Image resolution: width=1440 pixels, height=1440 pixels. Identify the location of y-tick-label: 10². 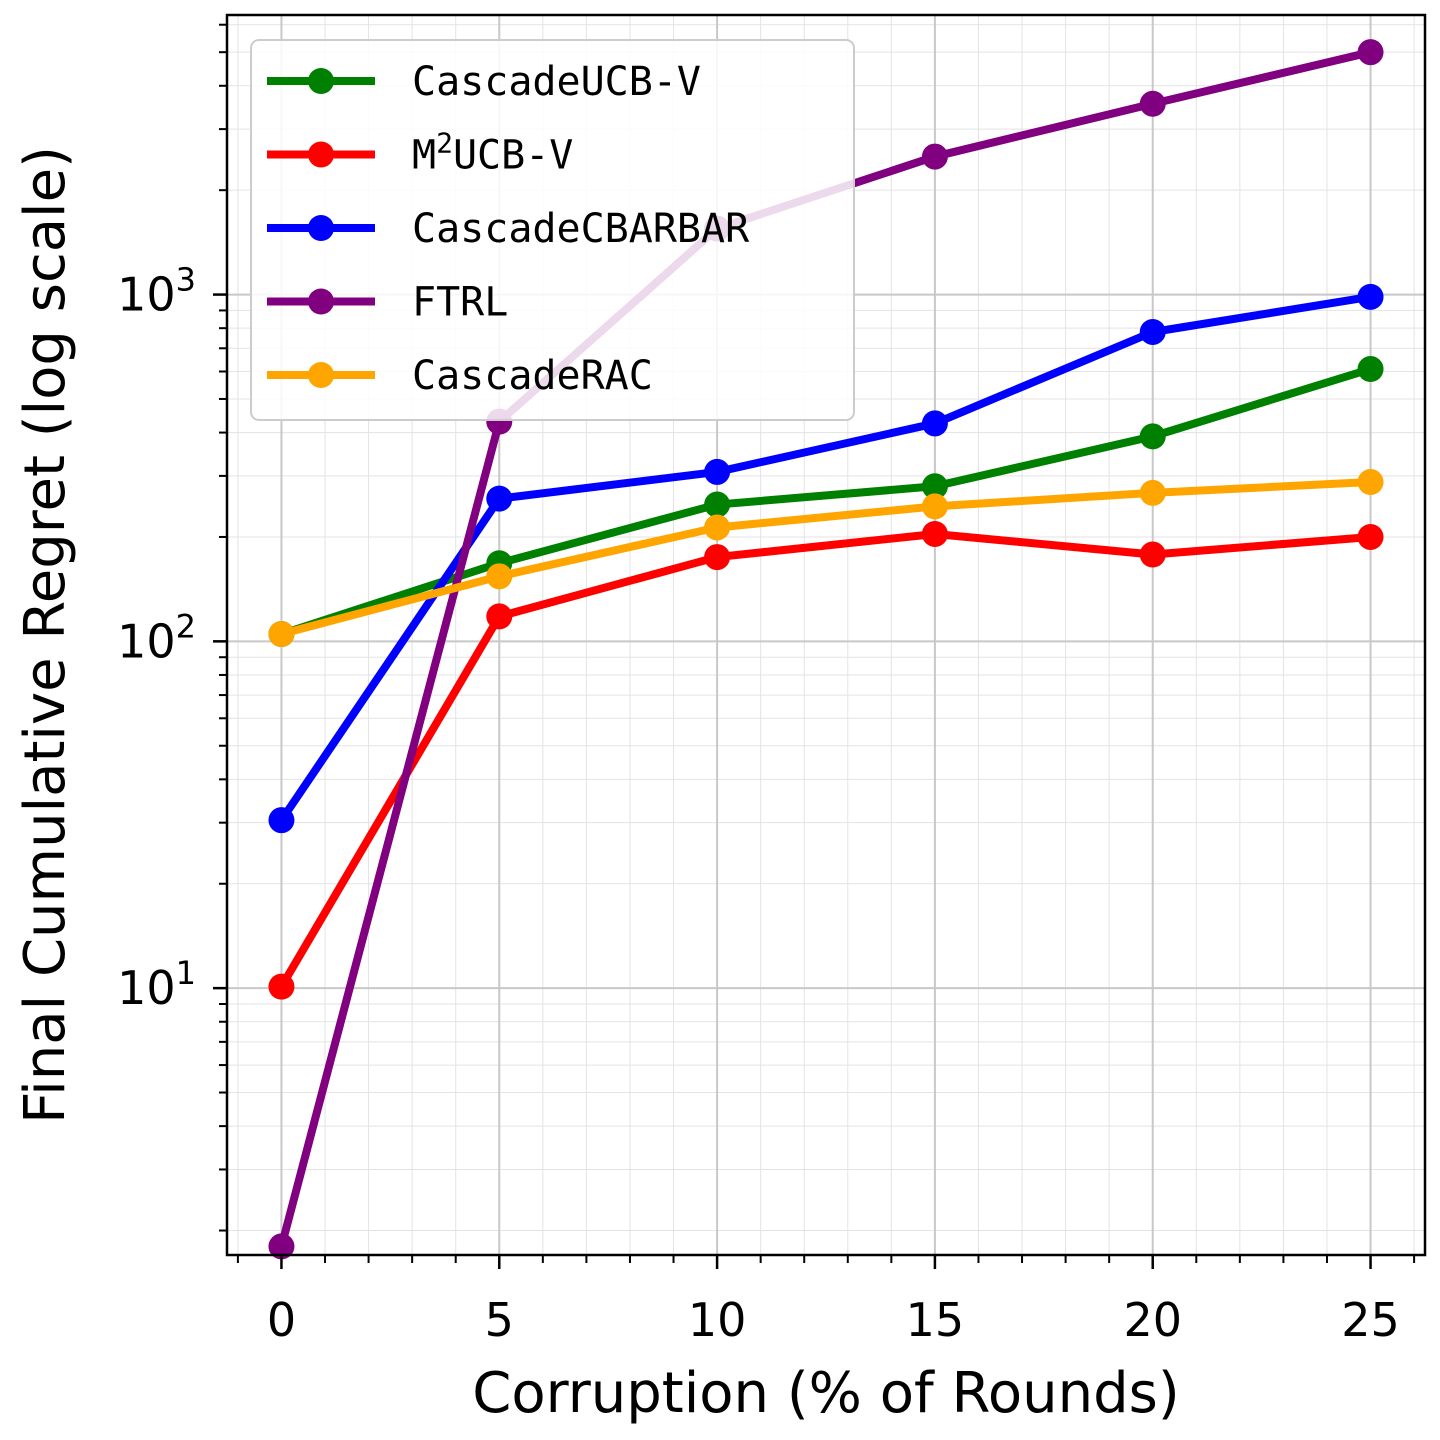
(156, 637).